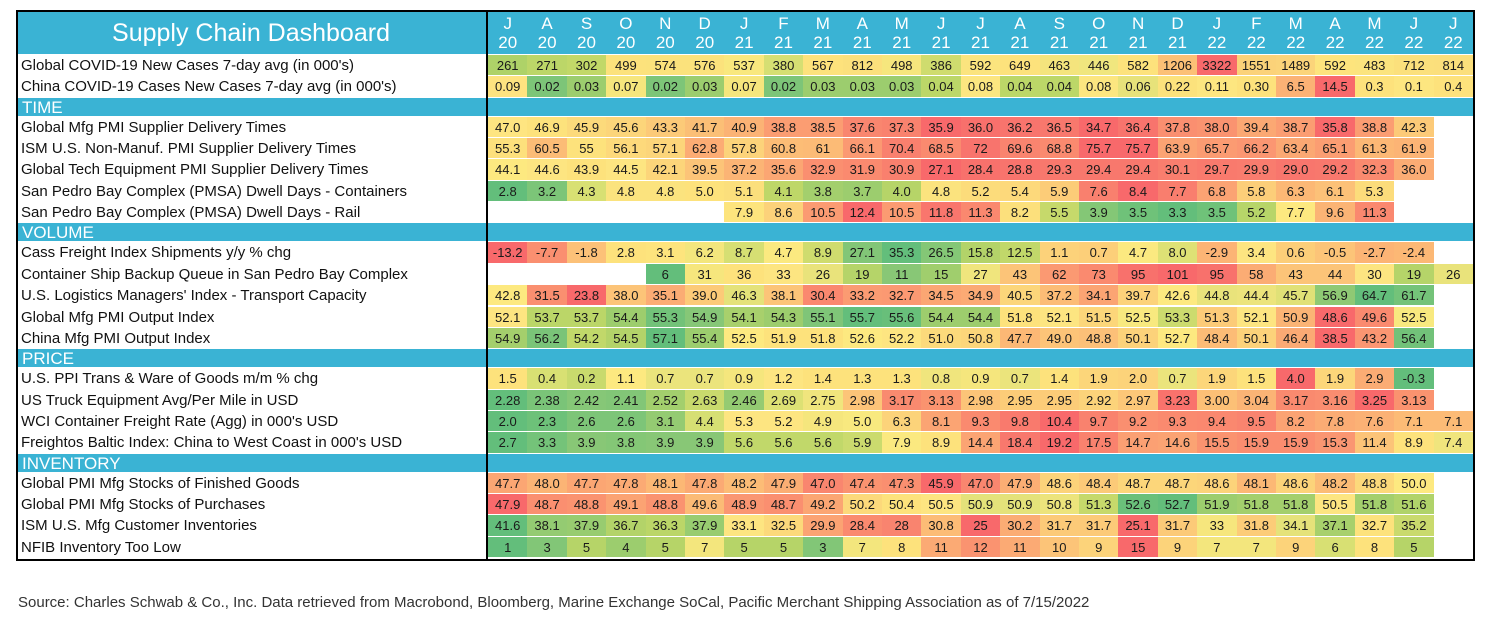 Image resolution: width=1500 pixels, height=620 pixels. I want to click on heatmap-cell: 2.28, so click(508, 399).